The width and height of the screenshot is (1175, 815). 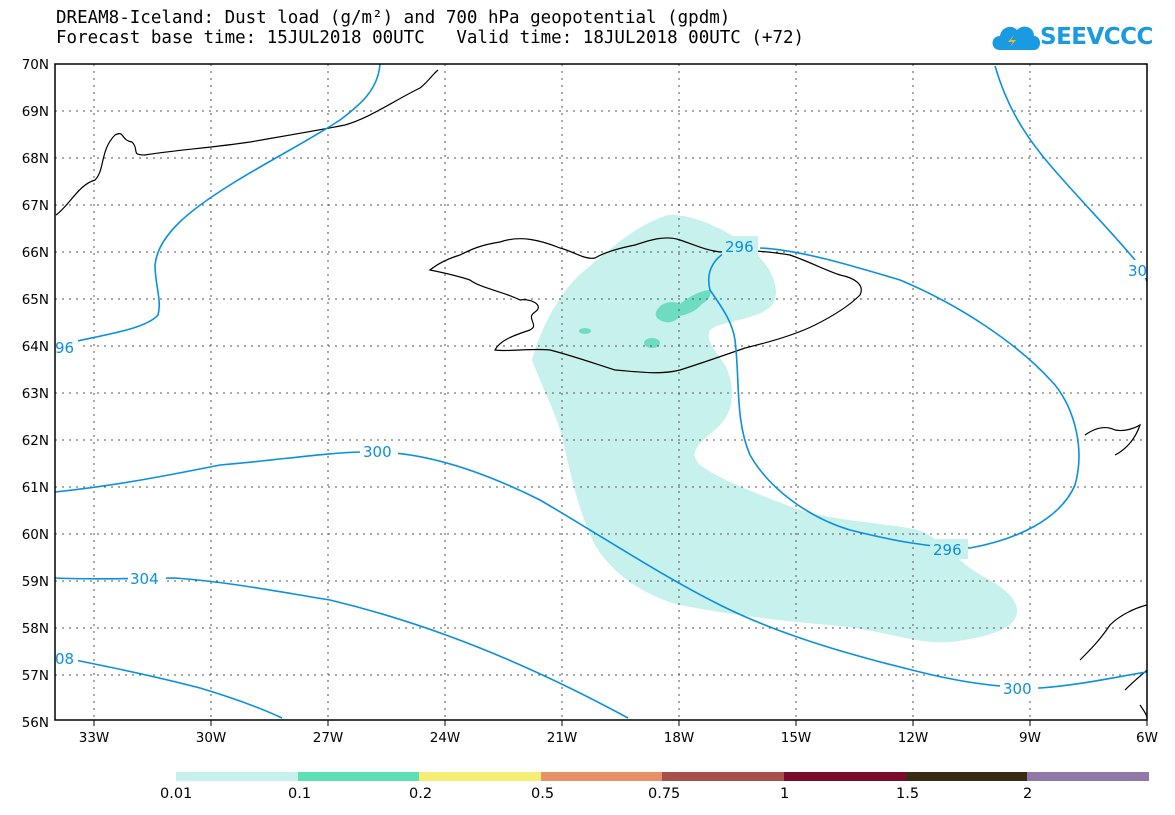 I want to click on colorbar-label: 0.75, so click(x=664, y=794).